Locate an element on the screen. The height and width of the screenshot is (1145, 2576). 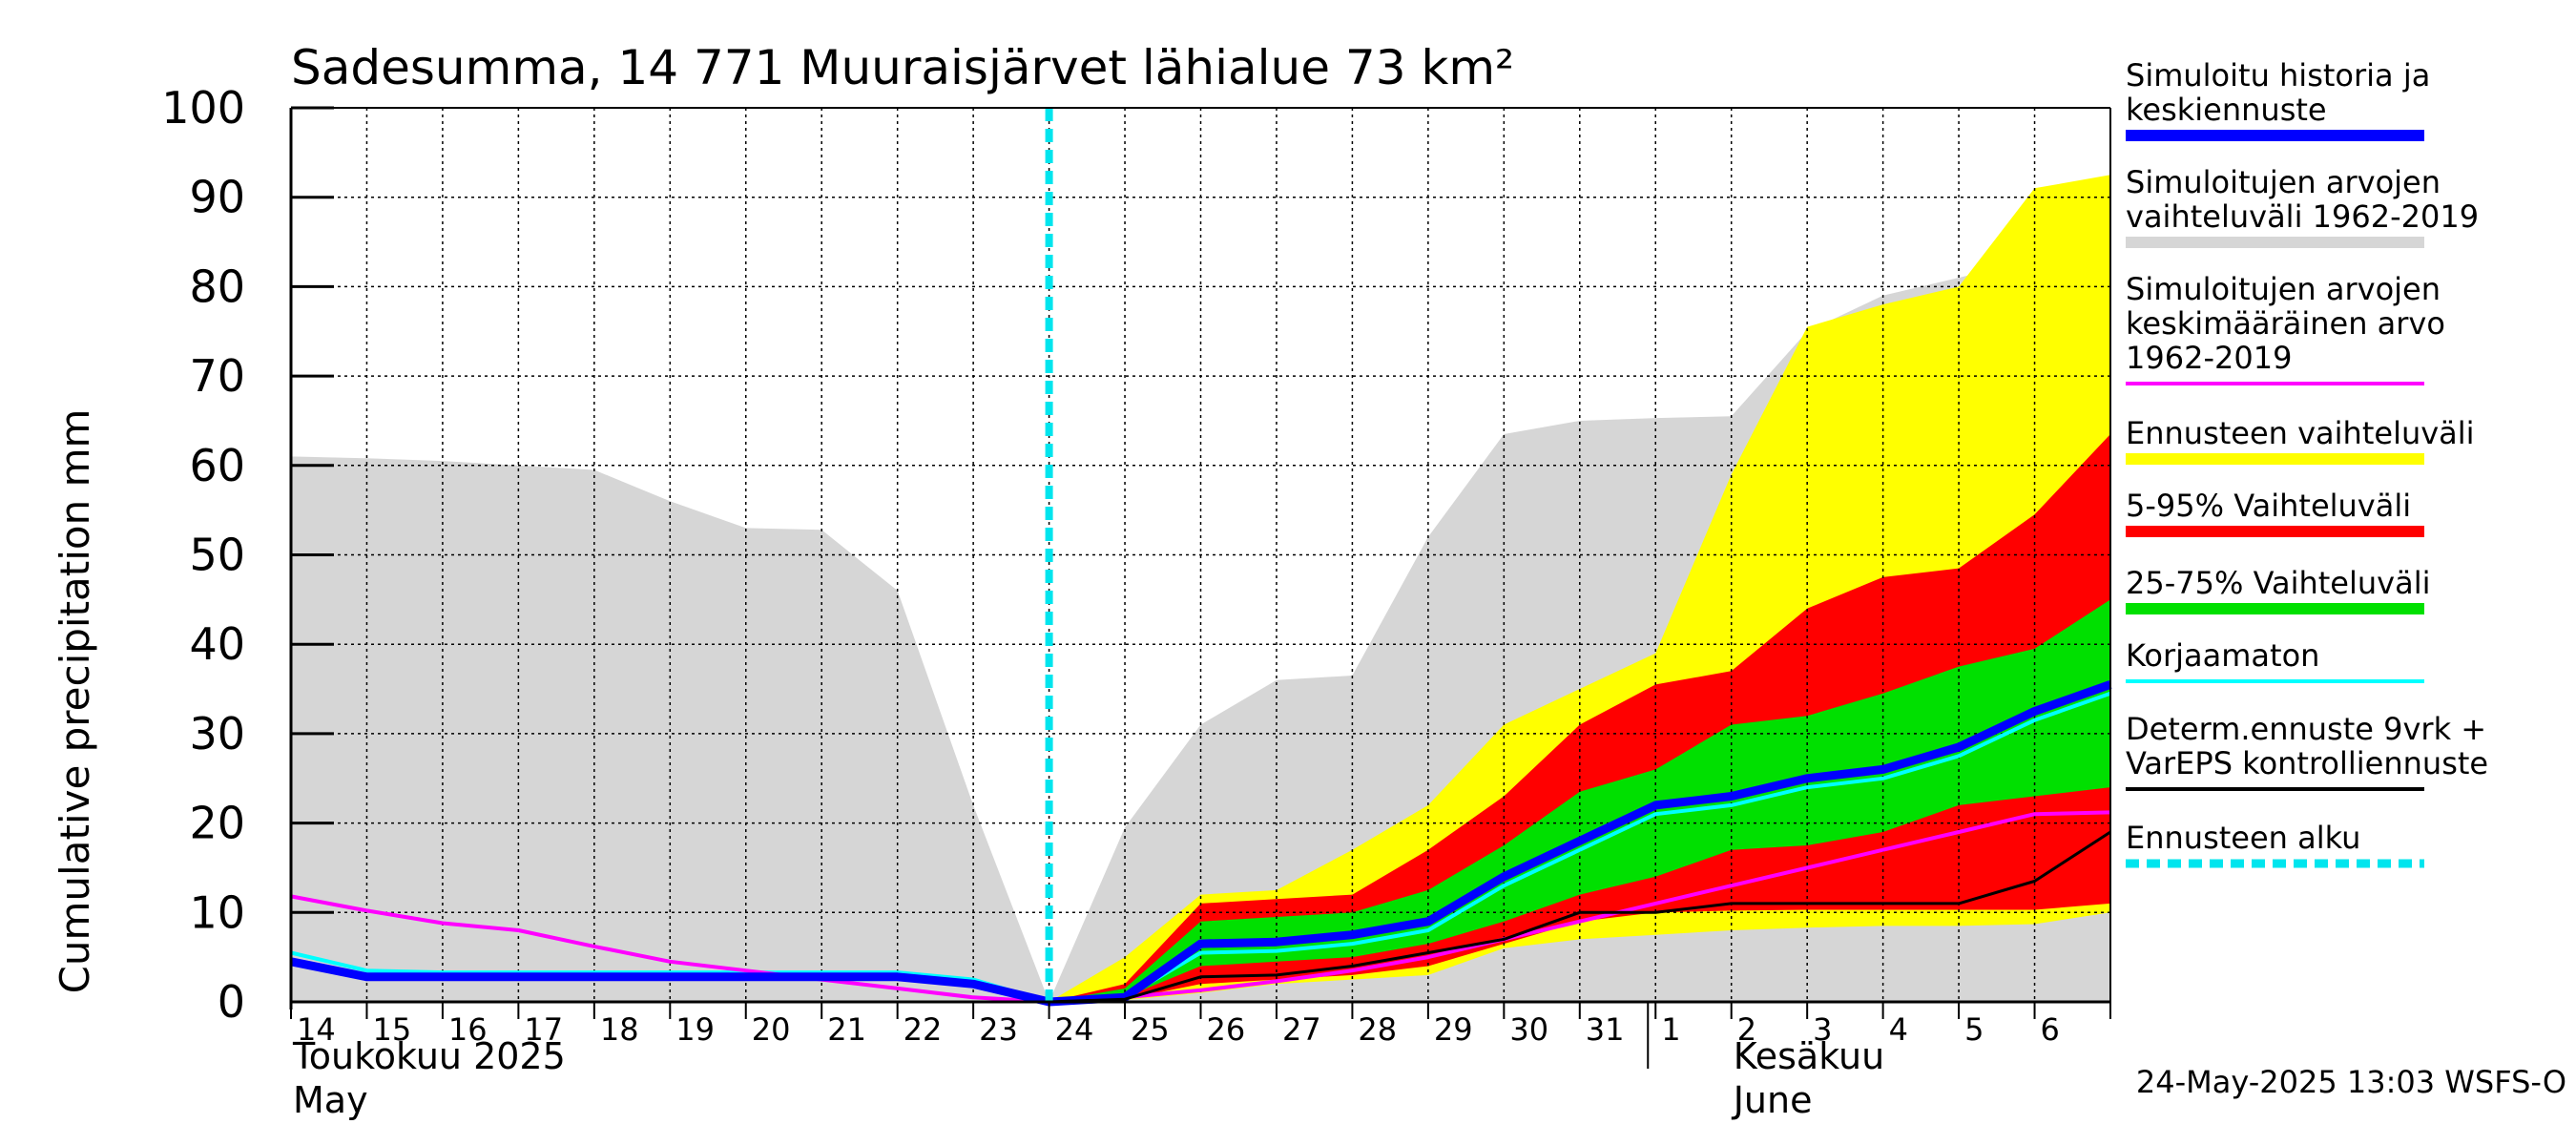
p25-75-area is located at coordinates (1579, 801).